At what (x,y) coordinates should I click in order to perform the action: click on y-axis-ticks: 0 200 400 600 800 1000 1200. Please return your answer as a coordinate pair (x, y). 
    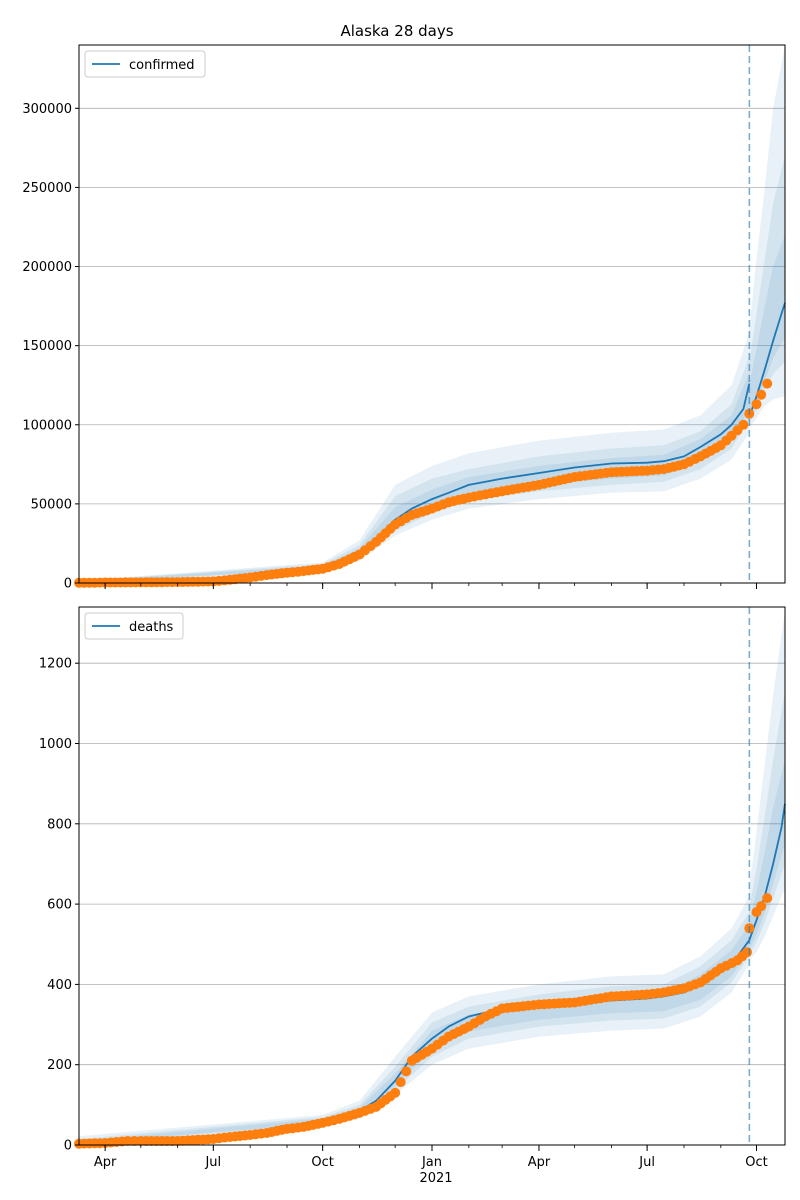
    Looking at the image, I should click on (59, 905).